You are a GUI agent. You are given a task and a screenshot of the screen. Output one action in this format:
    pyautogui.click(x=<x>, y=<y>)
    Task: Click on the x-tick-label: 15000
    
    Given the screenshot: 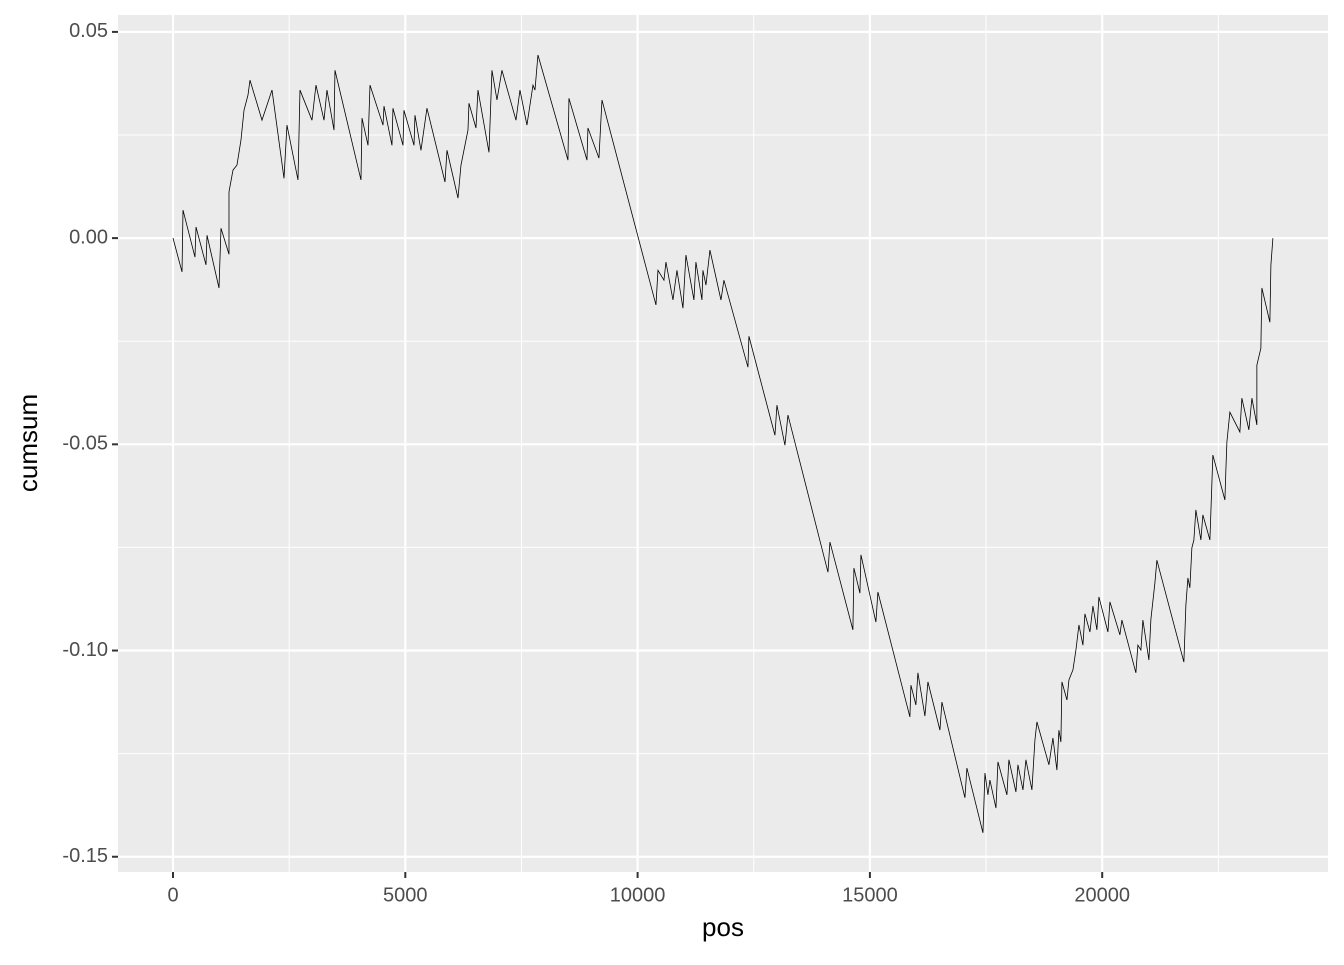 What is the action you would take?
    pyautogui.click(x=870, y=895)
    